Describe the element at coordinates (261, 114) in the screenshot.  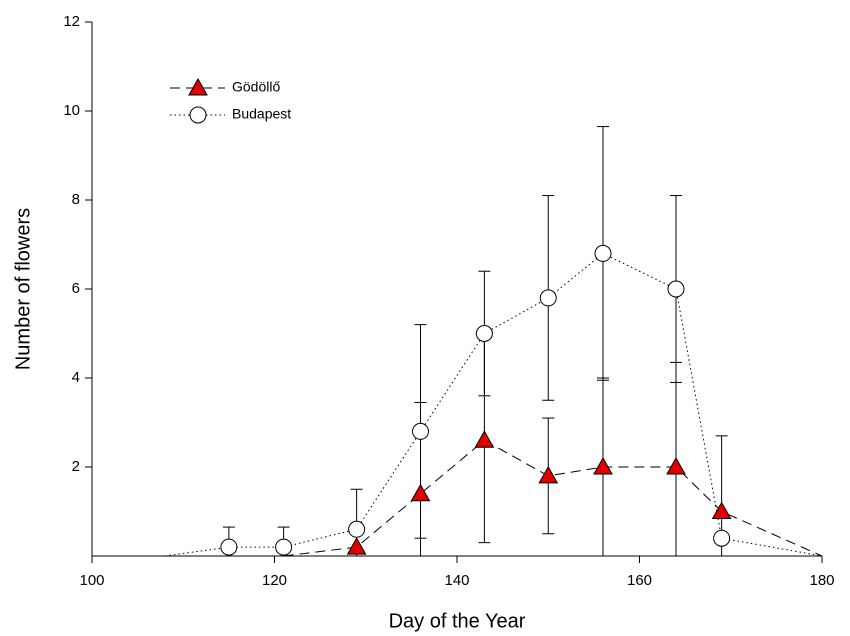
I see `legend-label: Budapest` at that location.